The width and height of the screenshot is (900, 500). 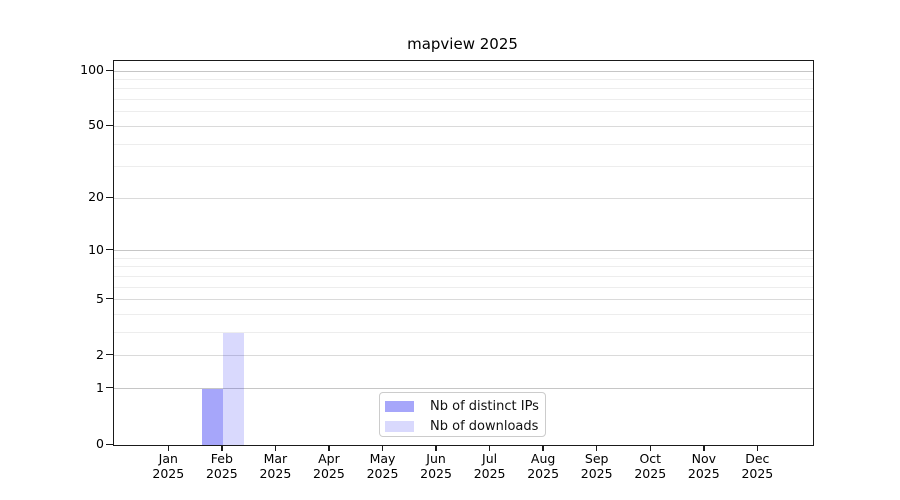 What do you see at coordinates (100, 387) in the screenshot?
I see `y-tick-label: 1` at bounding box center [100, 387].